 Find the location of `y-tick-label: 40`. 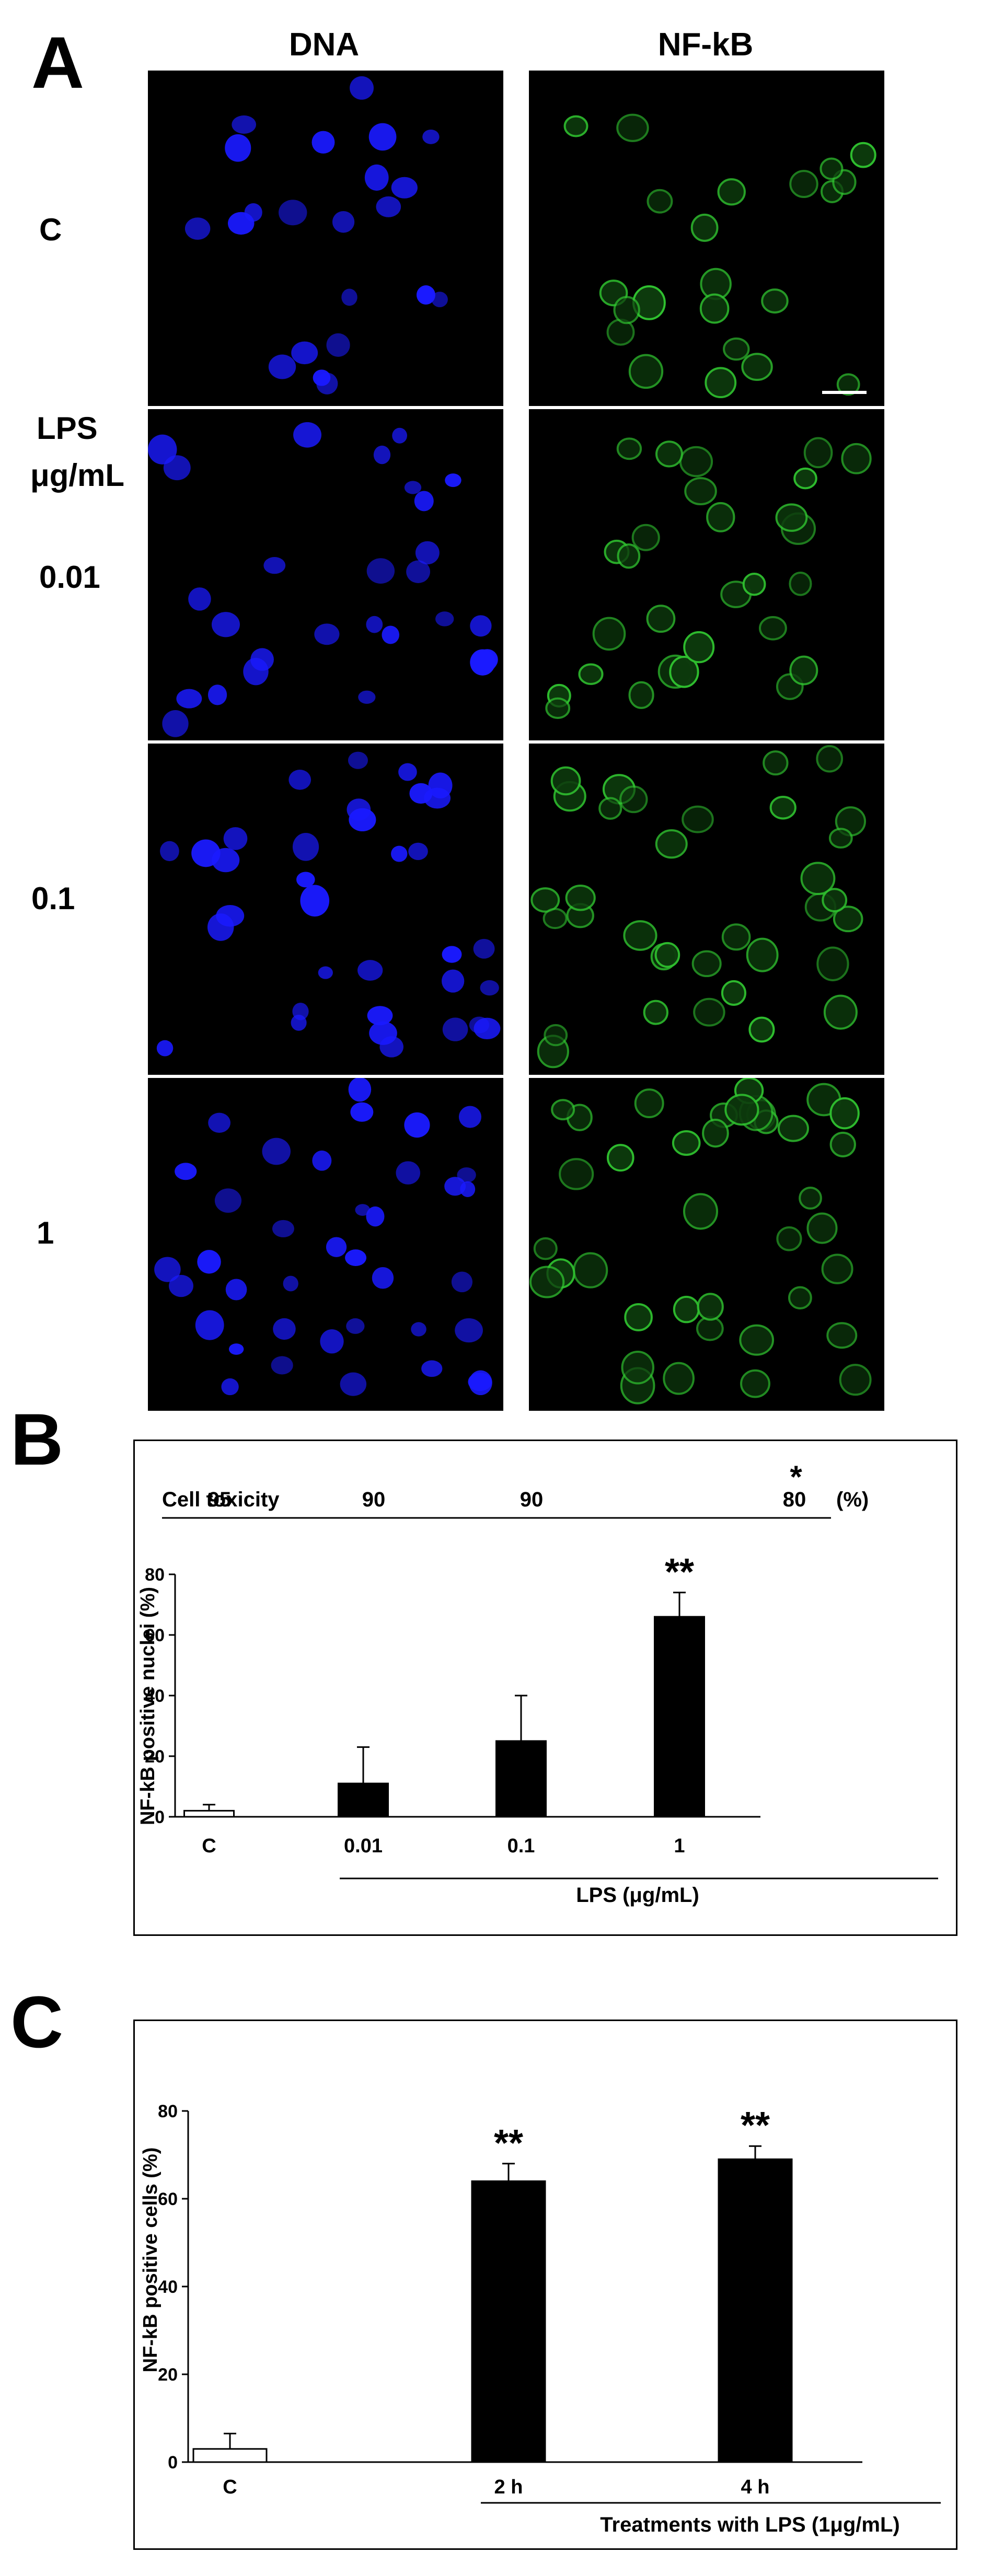

y-tick-label: 40 is located at coordinates (155, 1696).